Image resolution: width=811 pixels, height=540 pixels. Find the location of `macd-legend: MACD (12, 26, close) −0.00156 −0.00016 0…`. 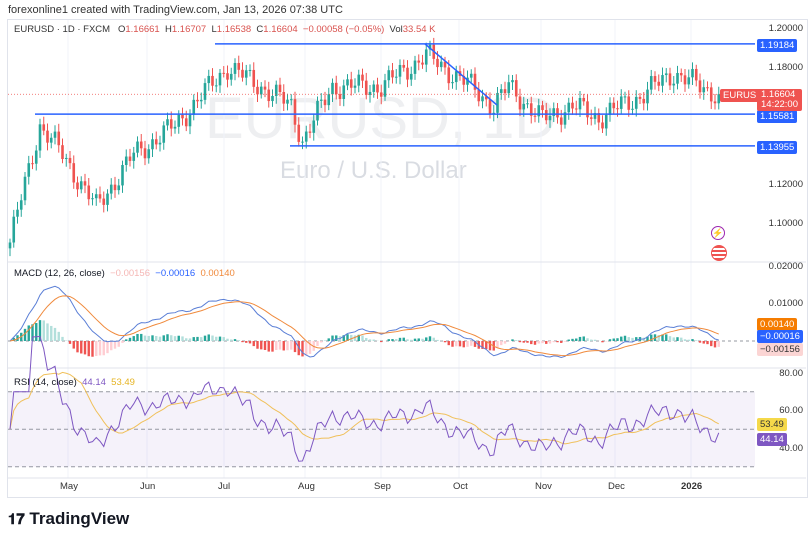

macd-legend: MACD (12, 26, close) −0.00156 −0.00016 0… is located at coordinates (124, 273).